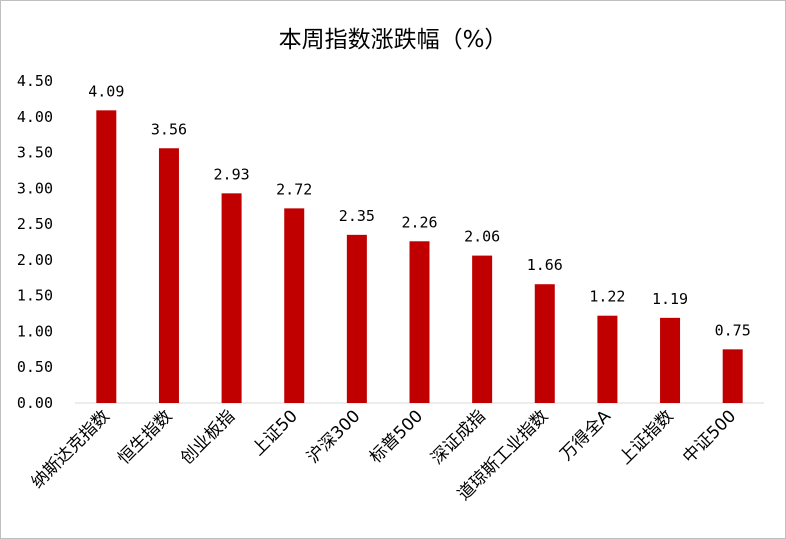 This screenshot has height=539, width=786. Describe the element at coordinates (232, 174) in the screenshot. I see `data-label: 2.93` at that location.